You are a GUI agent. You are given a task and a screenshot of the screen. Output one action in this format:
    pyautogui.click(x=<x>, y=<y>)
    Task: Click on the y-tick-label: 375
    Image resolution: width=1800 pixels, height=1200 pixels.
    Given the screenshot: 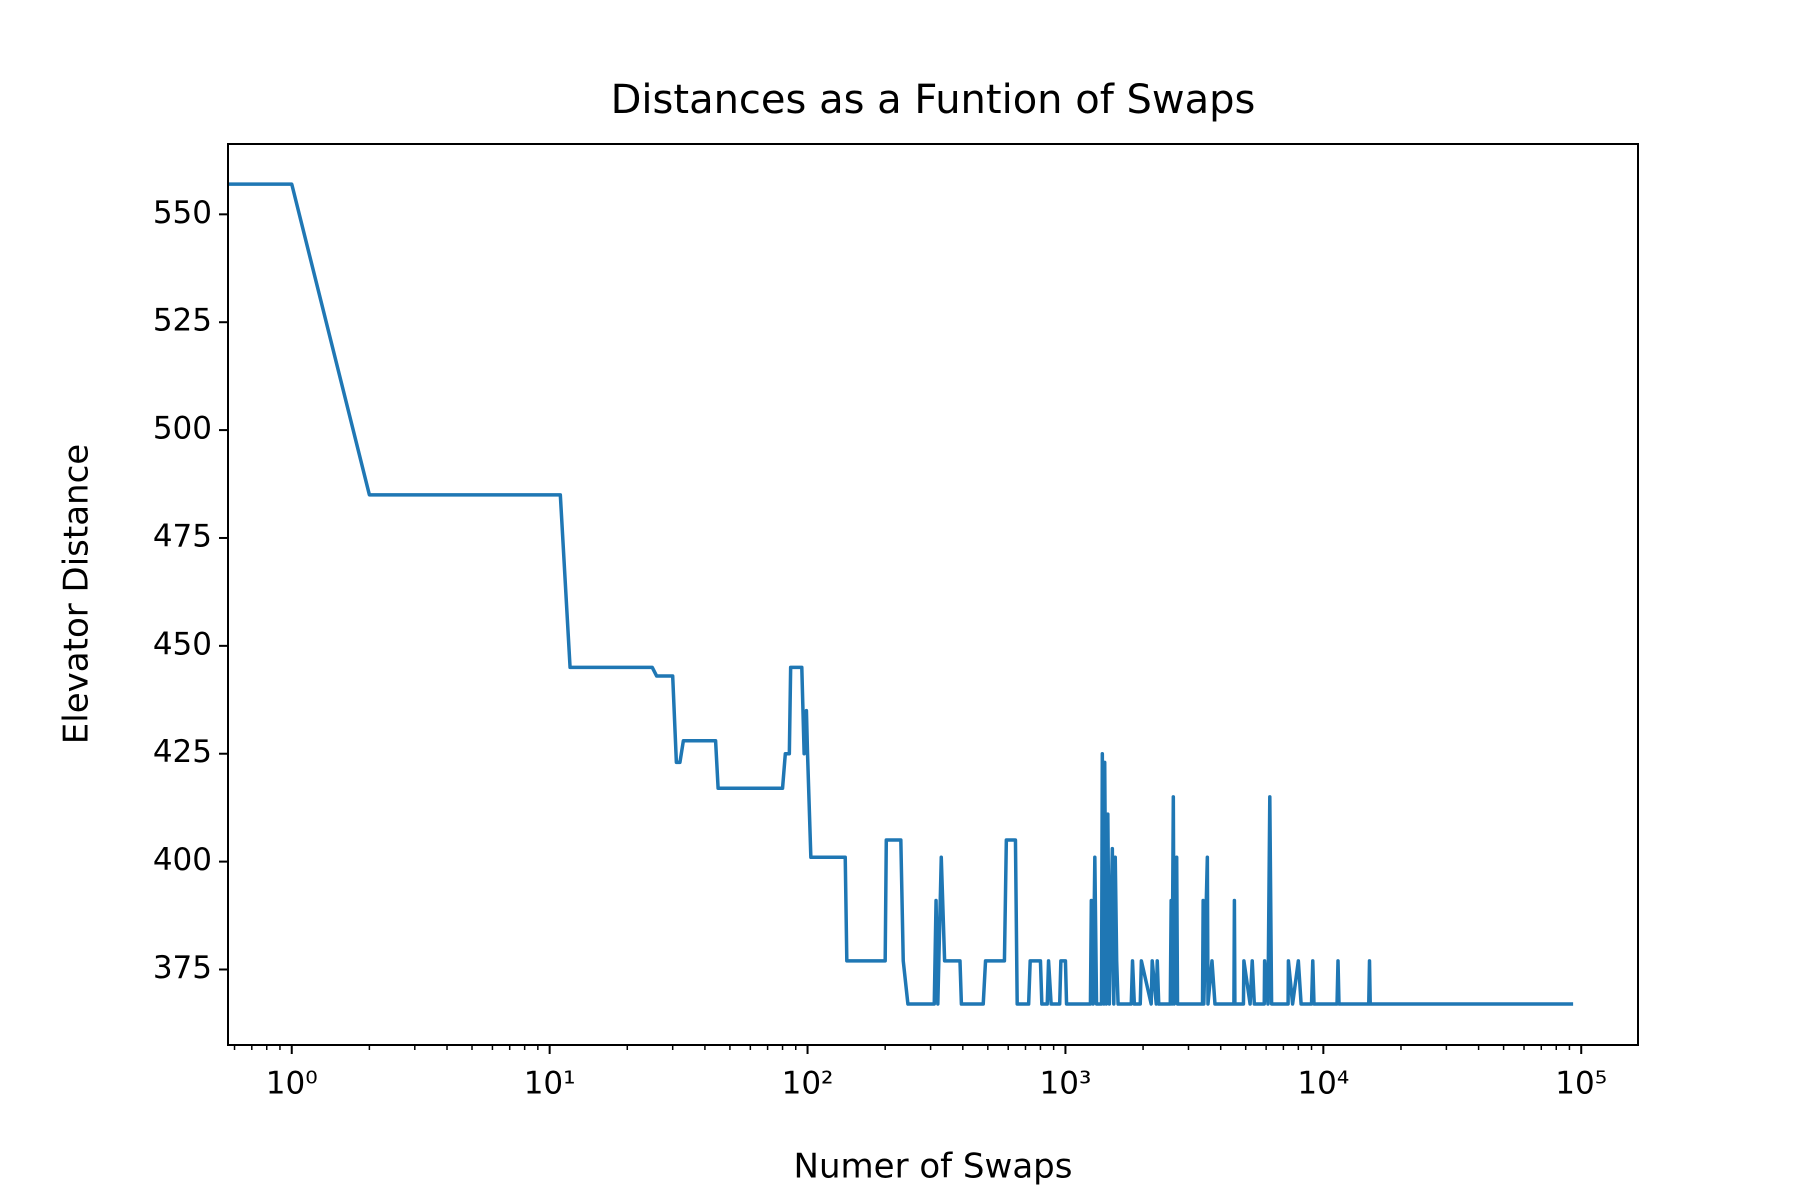 What is the action you would take?
    pyautogui.click(x=182, y=968)
    